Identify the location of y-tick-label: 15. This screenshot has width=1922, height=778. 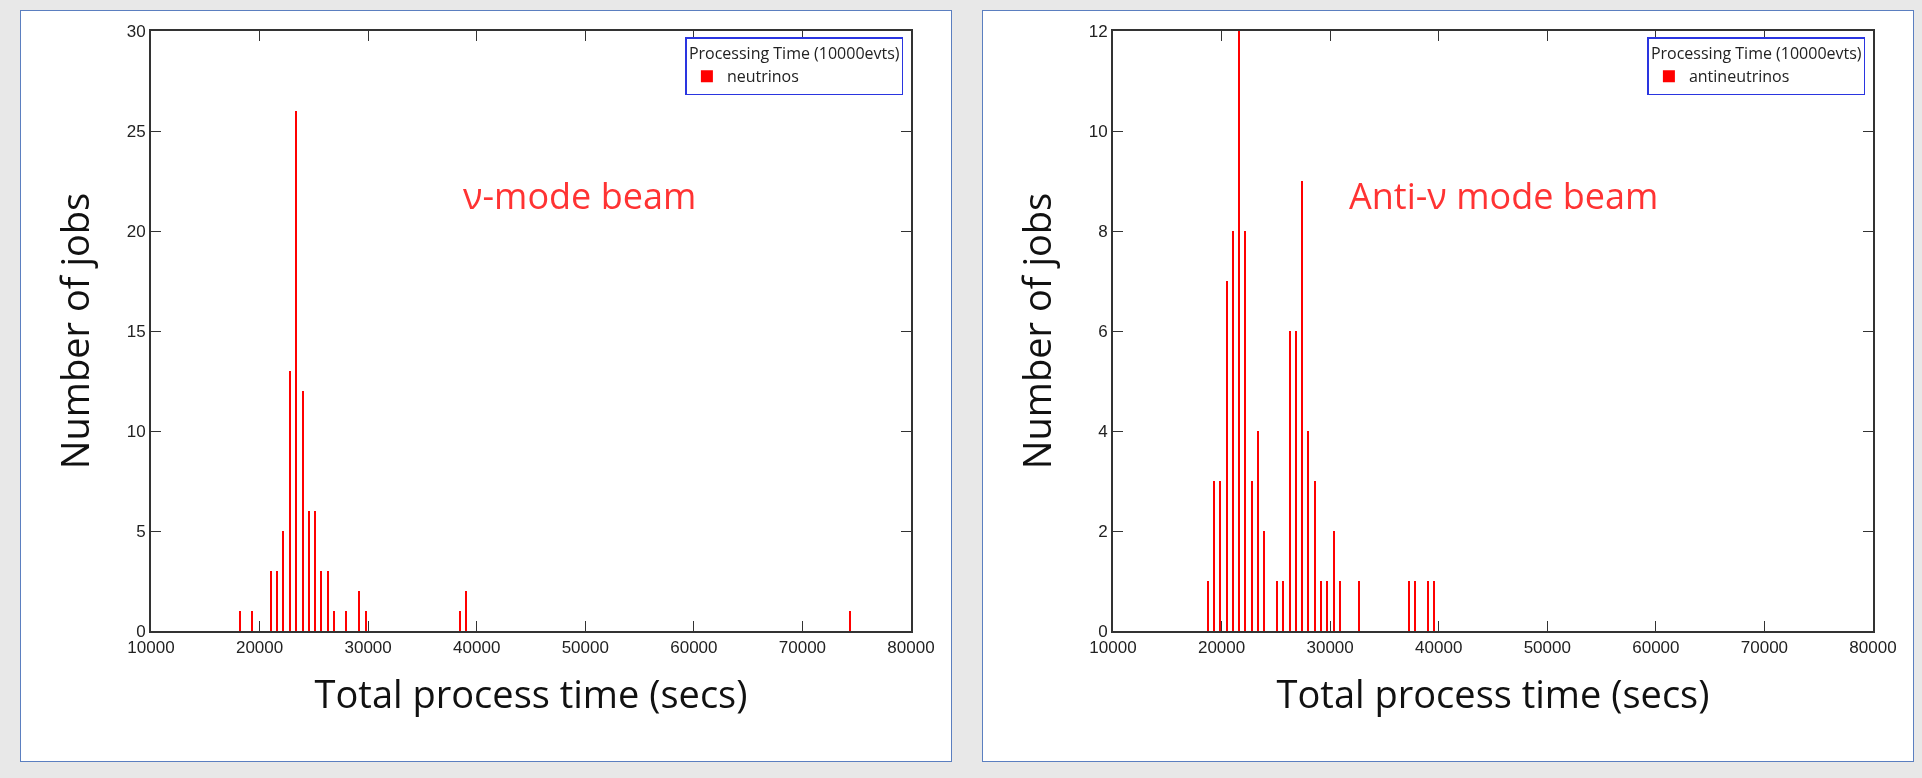
(136, 331).